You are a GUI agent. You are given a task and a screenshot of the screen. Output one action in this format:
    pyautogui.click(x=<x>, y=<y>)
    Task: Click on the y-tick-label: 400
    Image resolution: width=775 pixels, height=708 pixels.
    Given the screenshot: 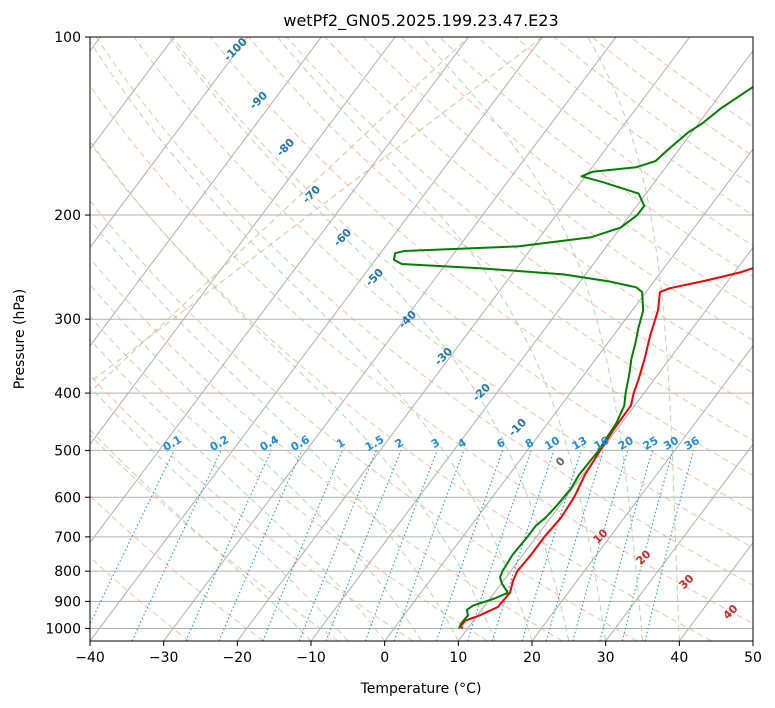 What is the action you would take?
    pyautogui.click(x=67, y=394)
    